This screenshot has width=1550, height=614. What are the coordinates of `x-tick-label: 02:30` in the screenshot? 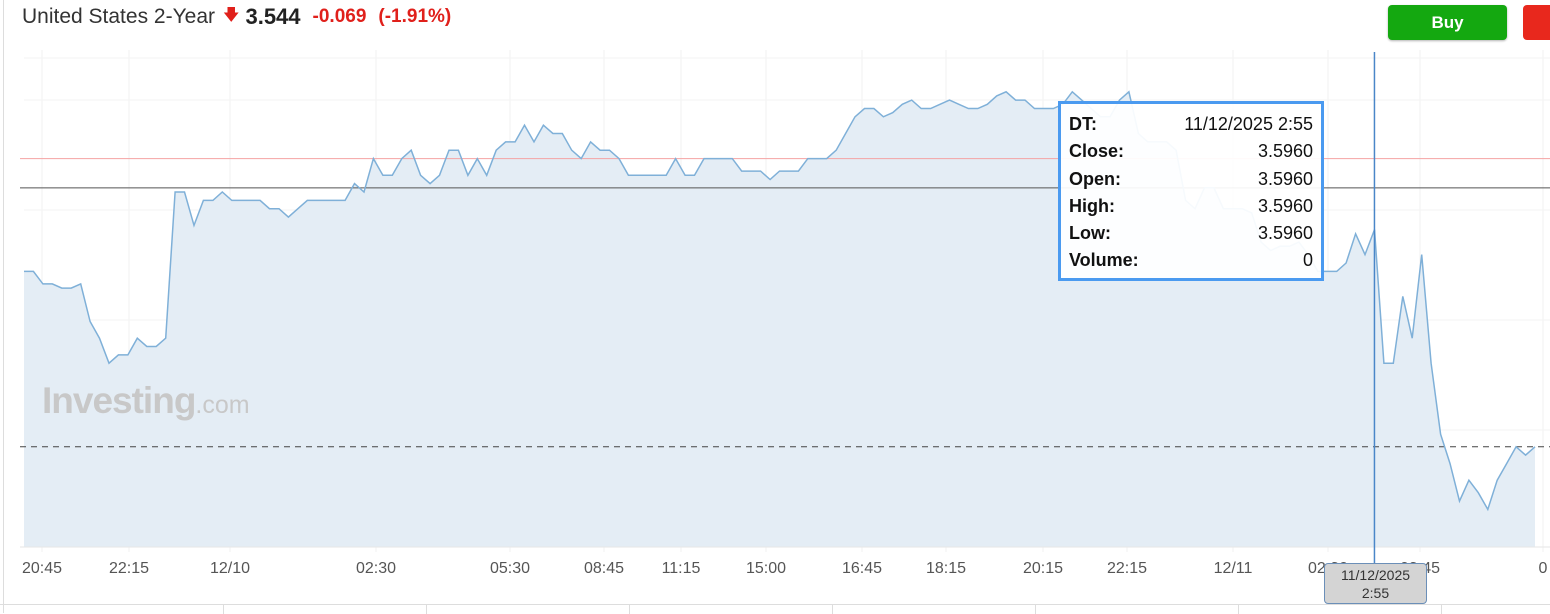 It's located at (376, 568).